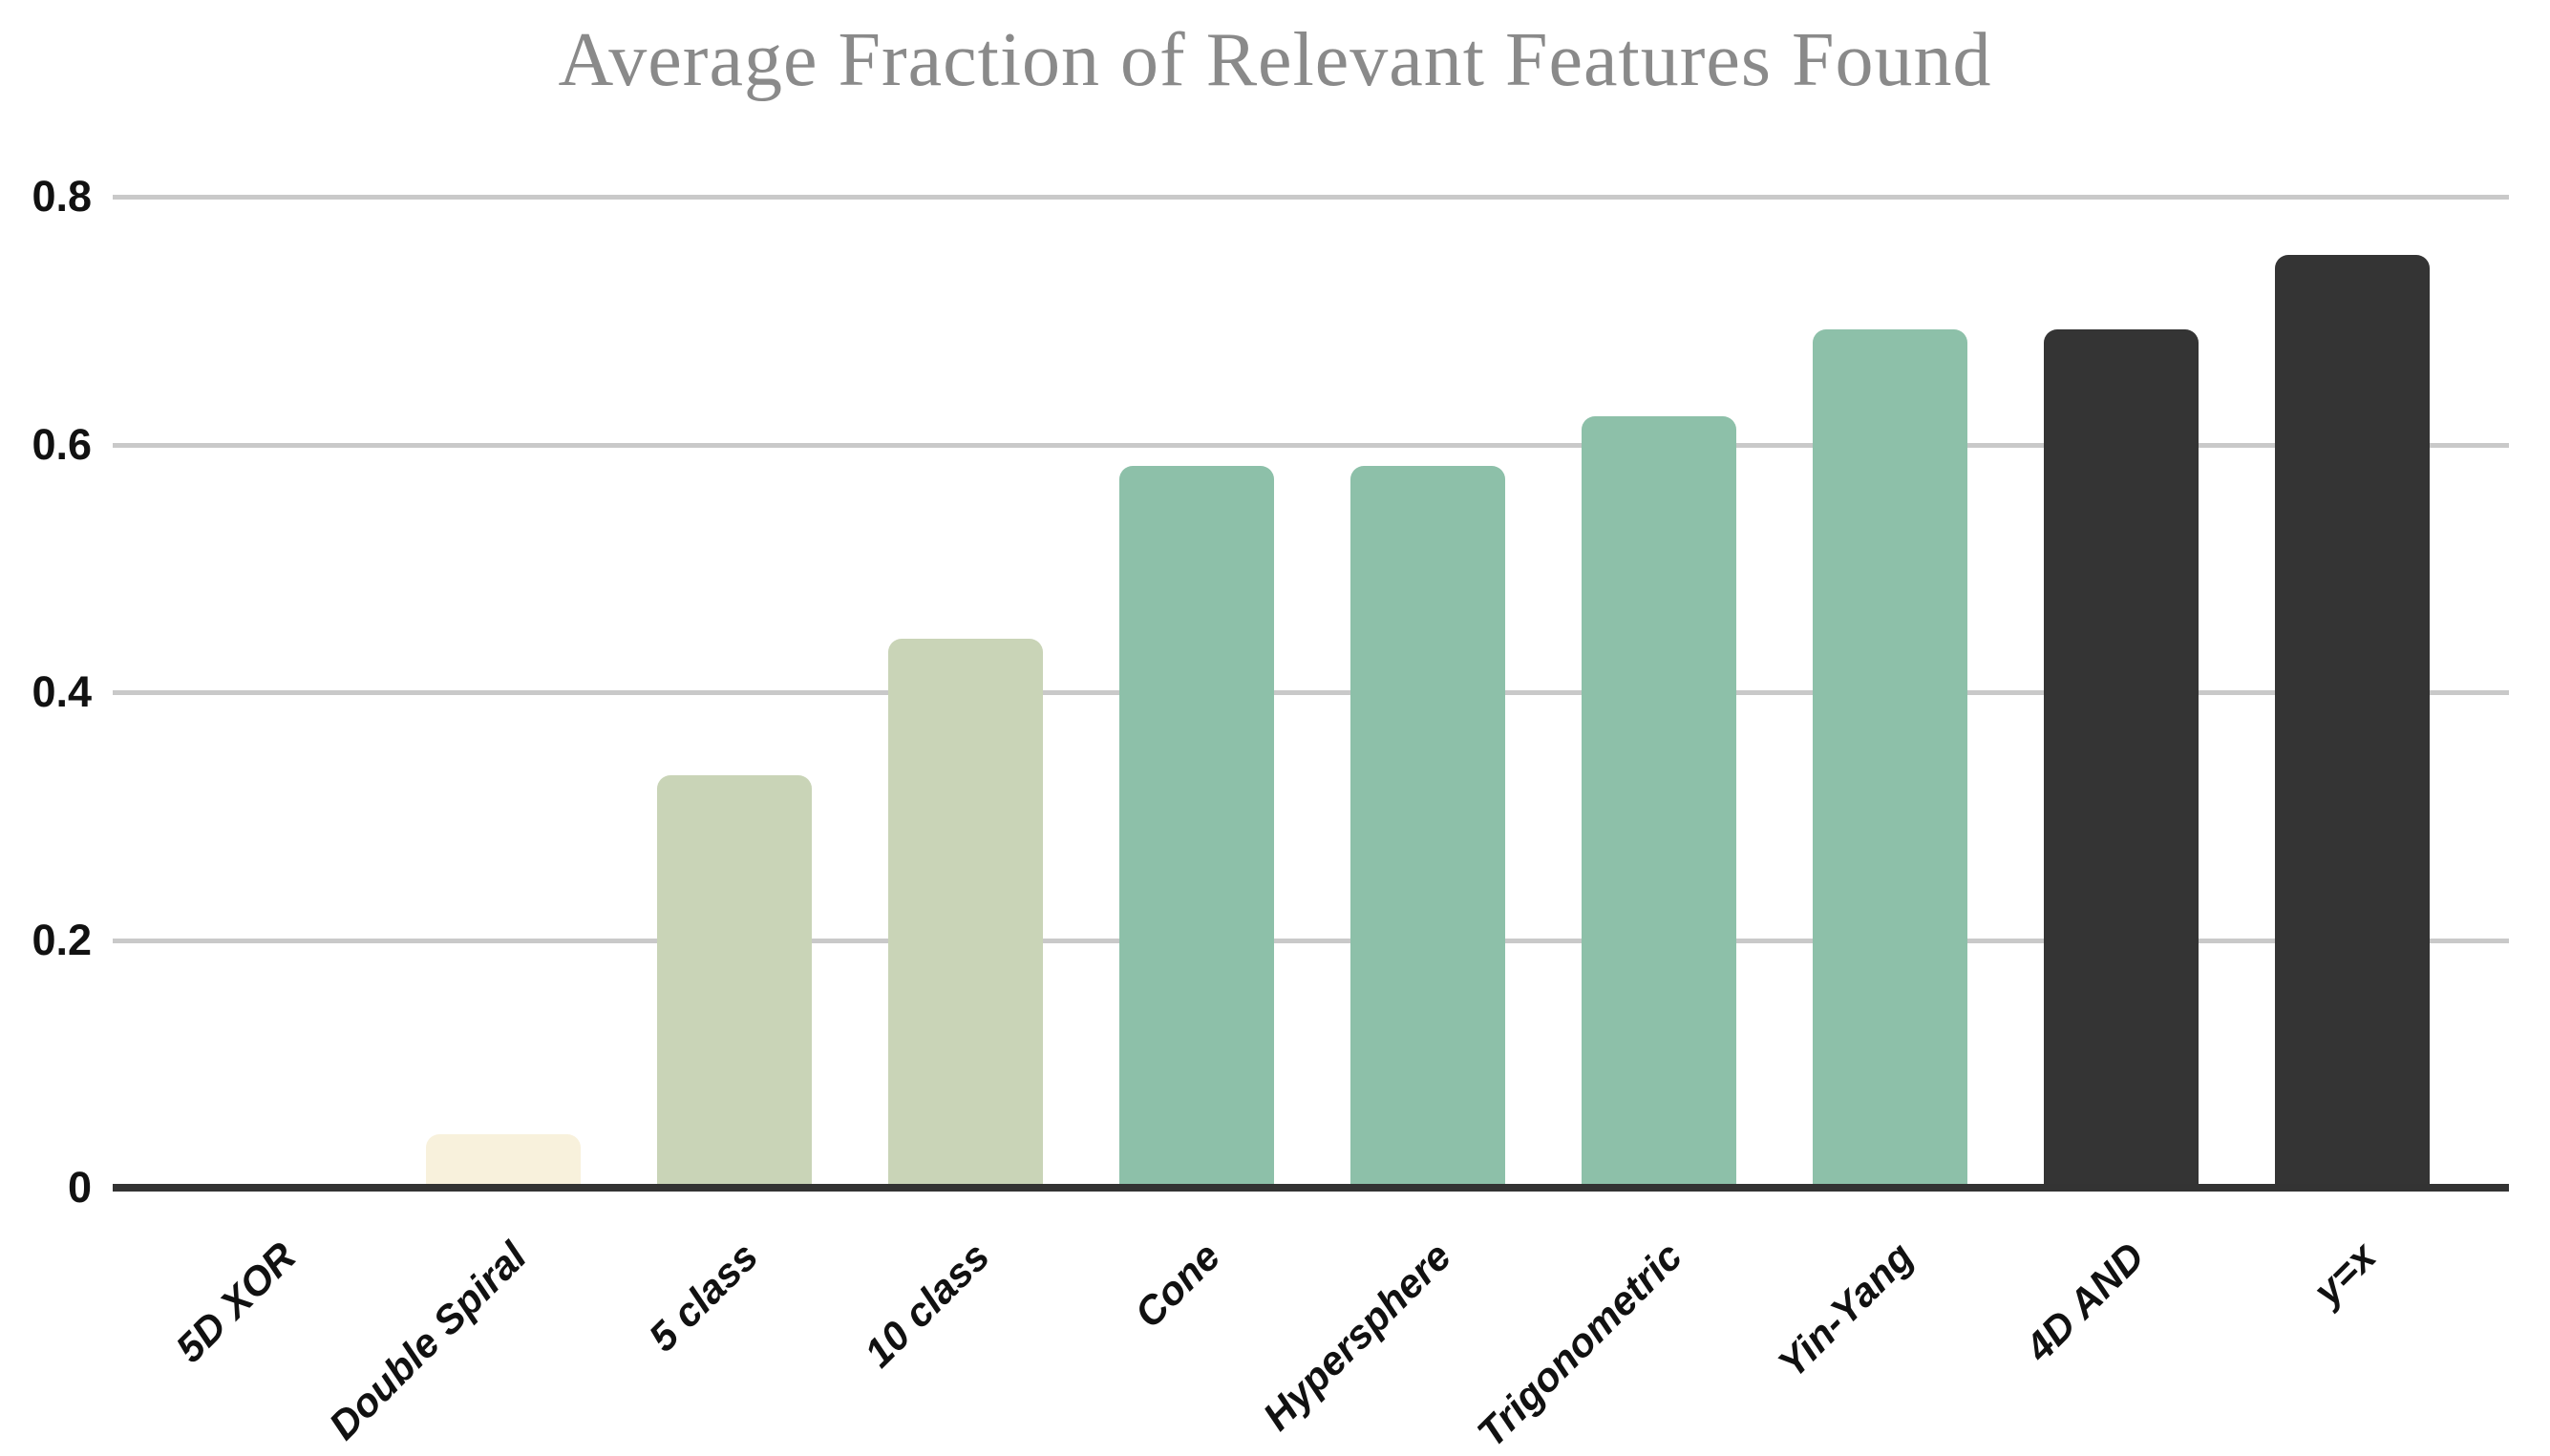  What do you see at coordinates (62, 939) in the screenshot?
I see `y-tick-label: 0.2` at bounding box center [62, 939].